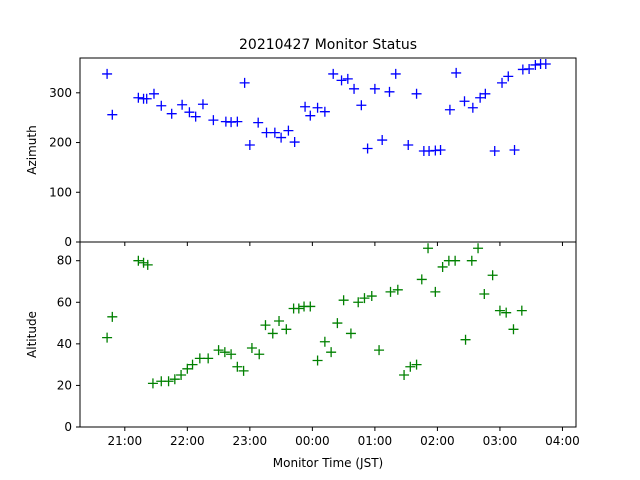  What do you see at coordinates (60, 143) in the screenshot?
I see `y-tick-label: 200` at bounding box center [60, 143].